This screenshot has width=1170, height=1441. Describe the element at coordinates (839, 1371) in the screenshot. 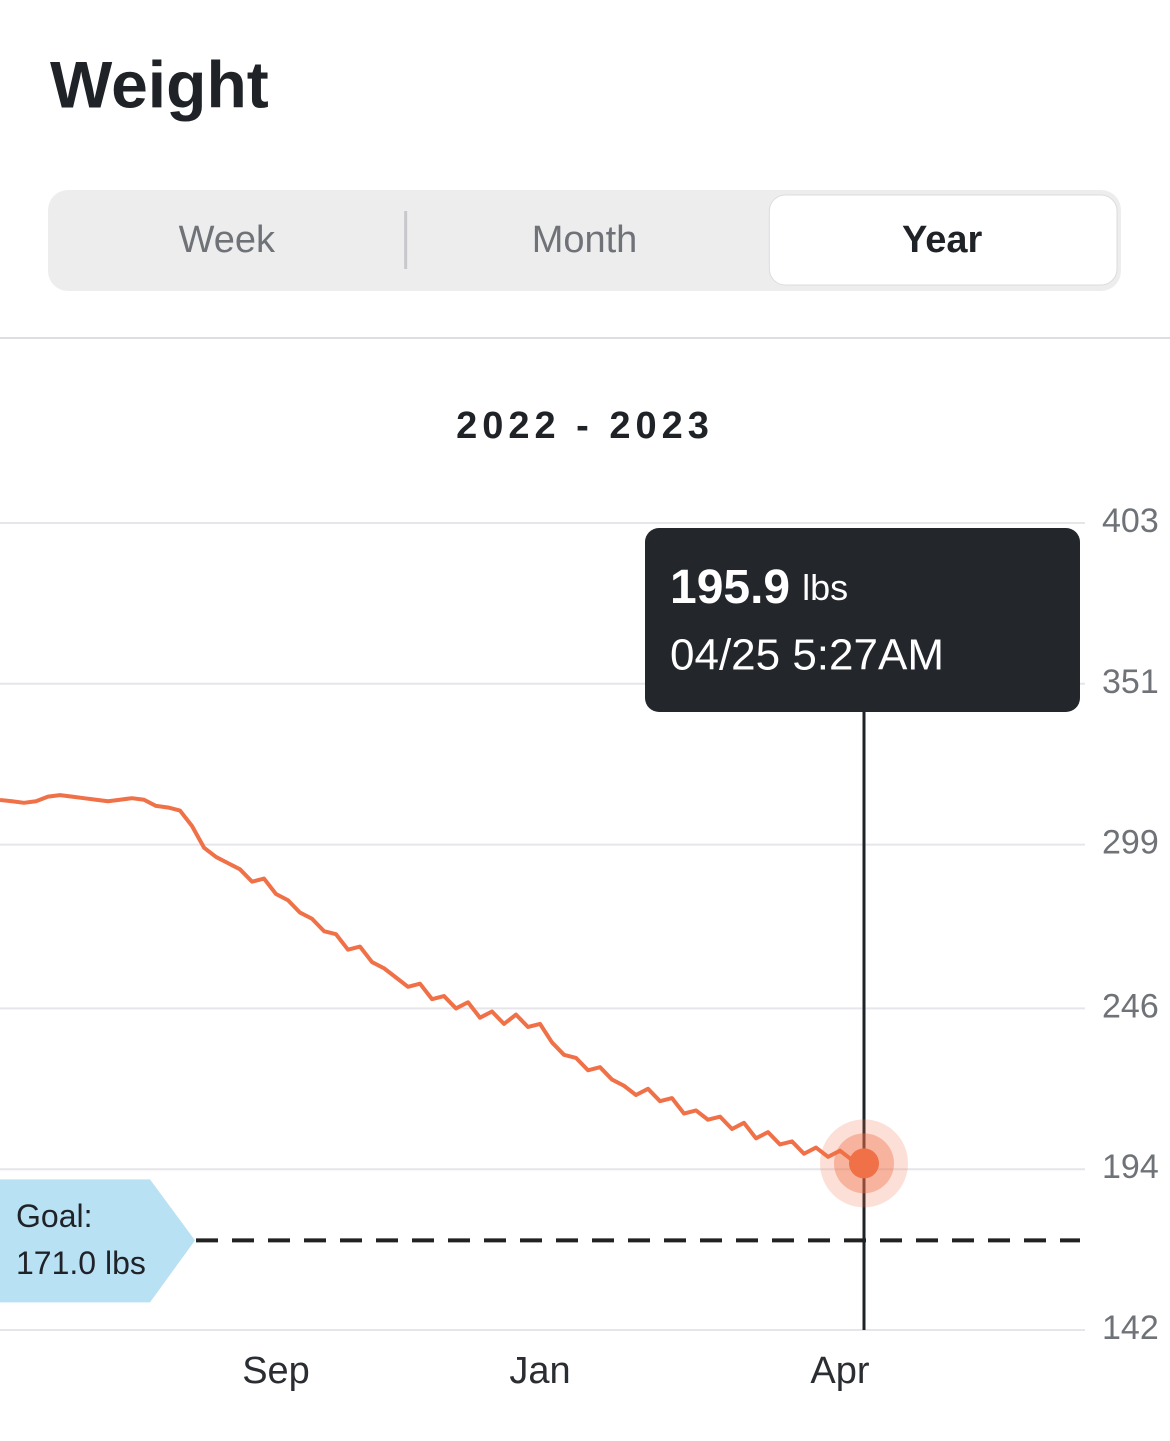

I see `x-tick-label: Apr` at that location.